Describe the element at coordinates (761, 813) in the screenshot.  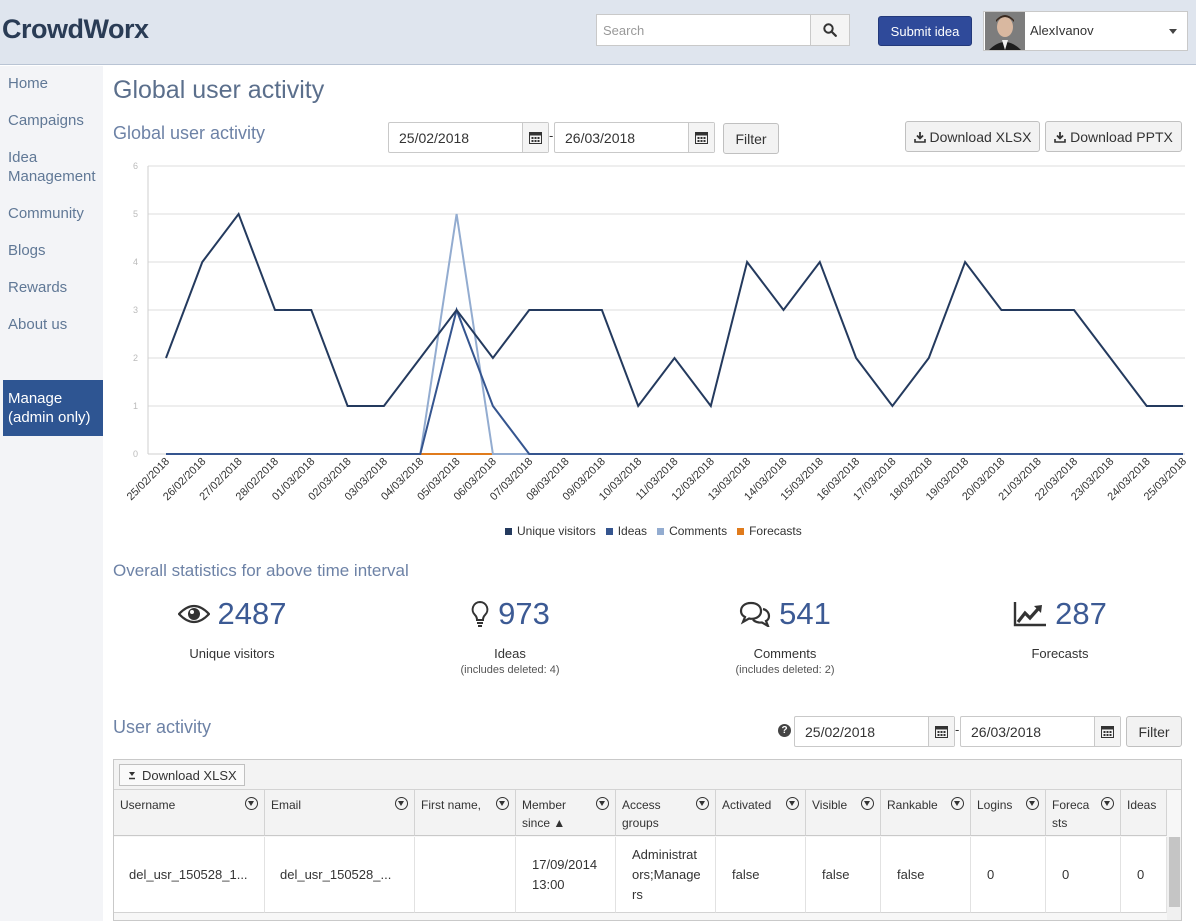
I see `column-header-activated: Activated` at that location.